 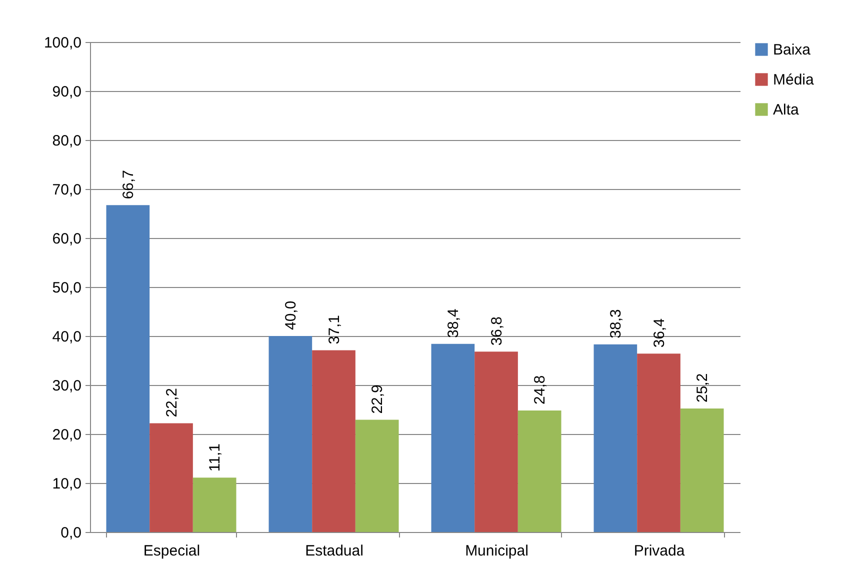 I want to click on x-tick-label: Estadual, so click(x=334, y=551).